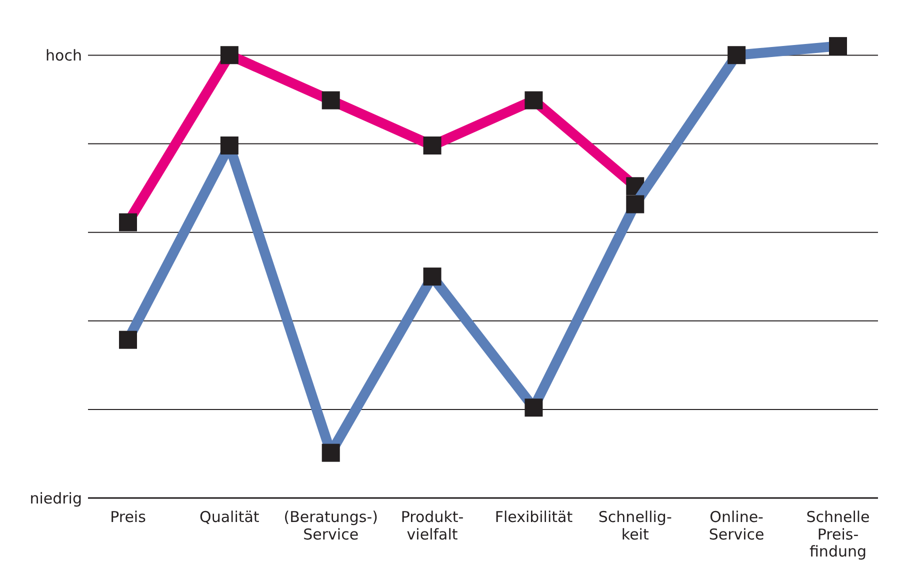 This screenshot has width=918, height=587. Describe the element at coordinates (56, 498) in the screenshot. I see `text: niedrig` at that location.